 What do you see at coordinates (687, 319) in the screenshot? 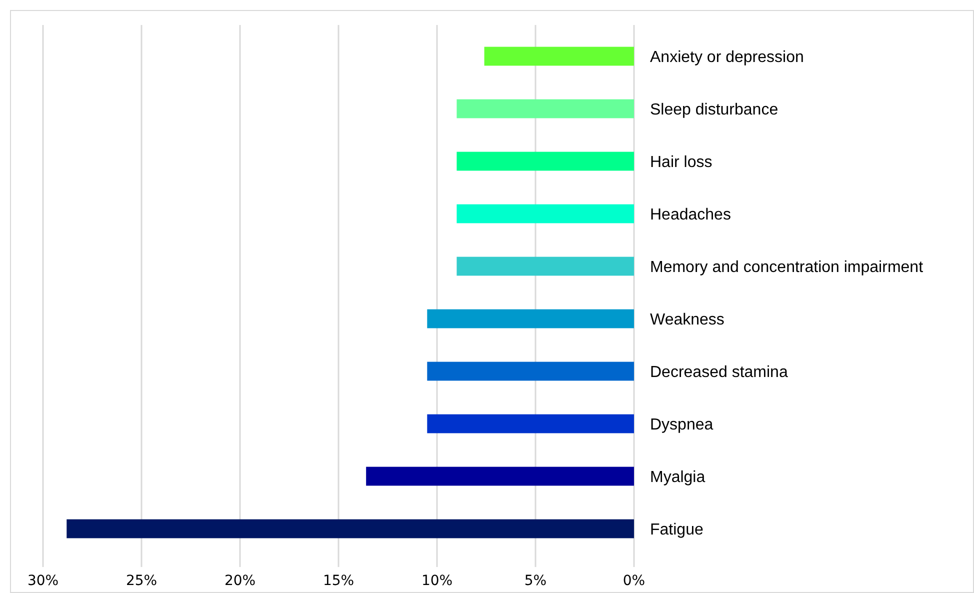
I see `y-tick-label: Weakness` at bounding box center [687, 319].